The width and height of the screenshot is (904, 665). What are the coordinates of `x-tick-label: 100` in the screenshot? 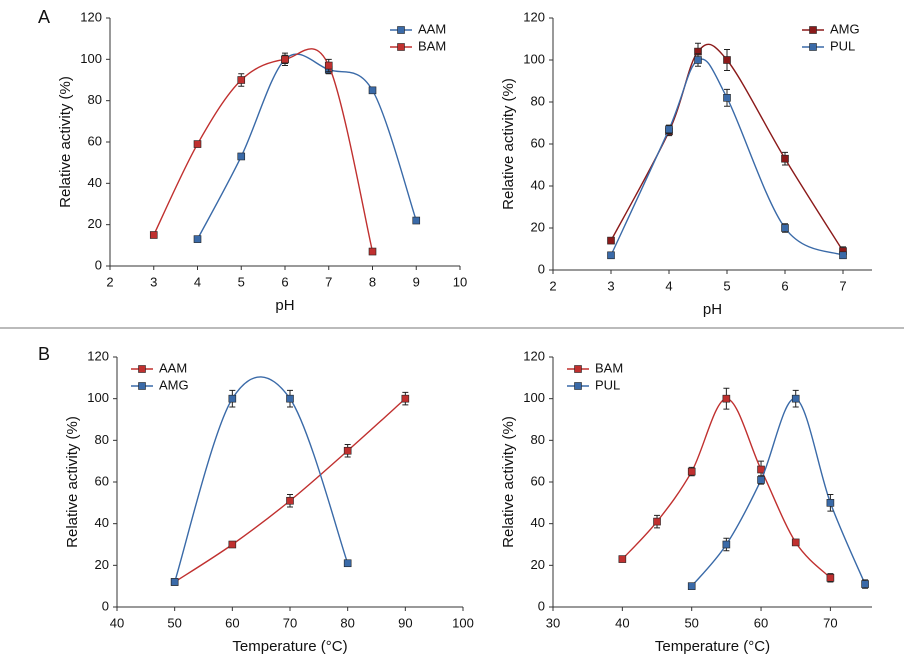 It's located at (463, 622).